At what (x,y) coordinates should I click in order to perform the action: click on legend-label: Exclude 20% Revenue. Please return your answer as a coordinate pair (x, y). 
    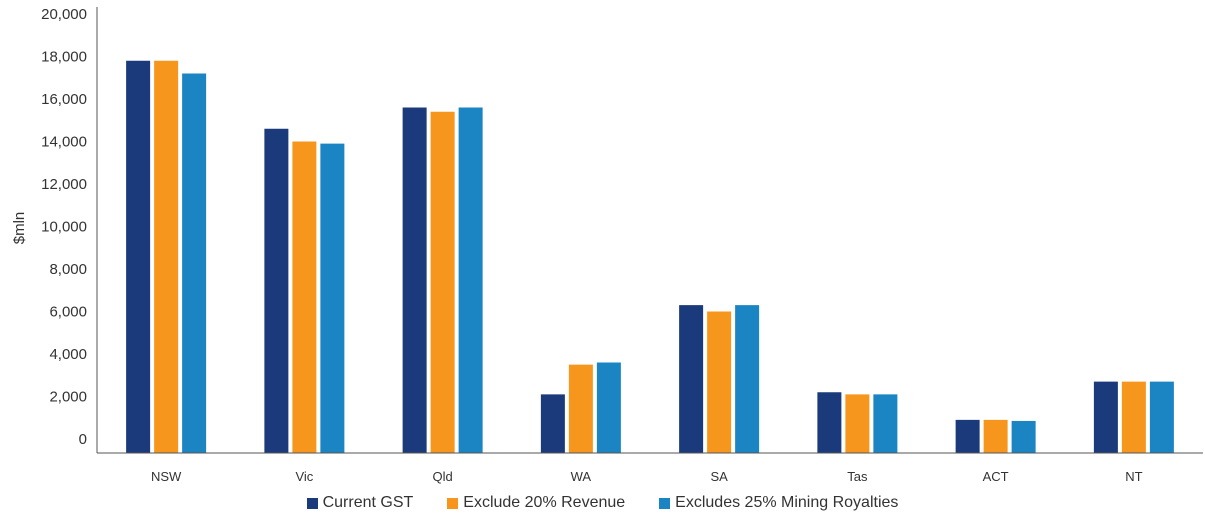
    Looking at the image, I should click on (544, 502).